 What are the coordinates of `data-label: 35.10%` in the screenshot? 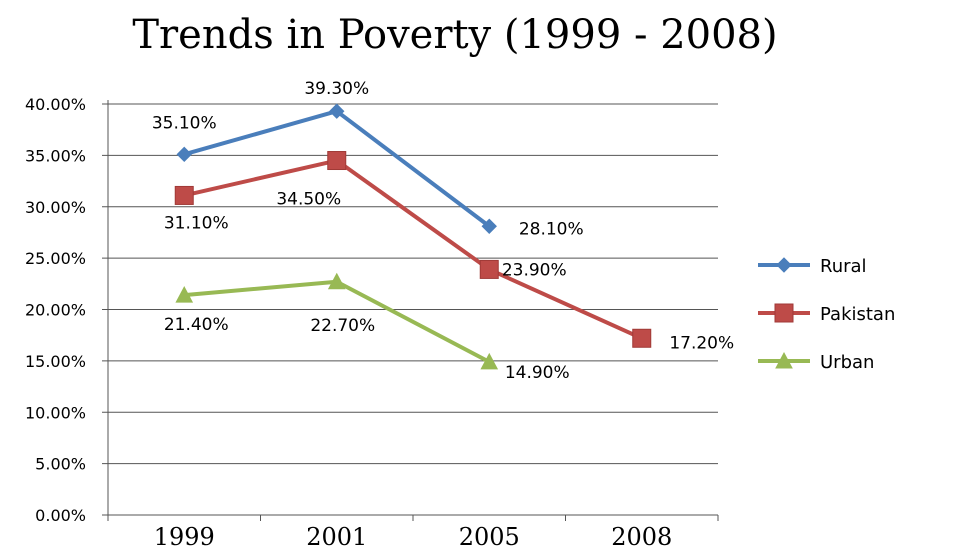 It's located at (184, 123).